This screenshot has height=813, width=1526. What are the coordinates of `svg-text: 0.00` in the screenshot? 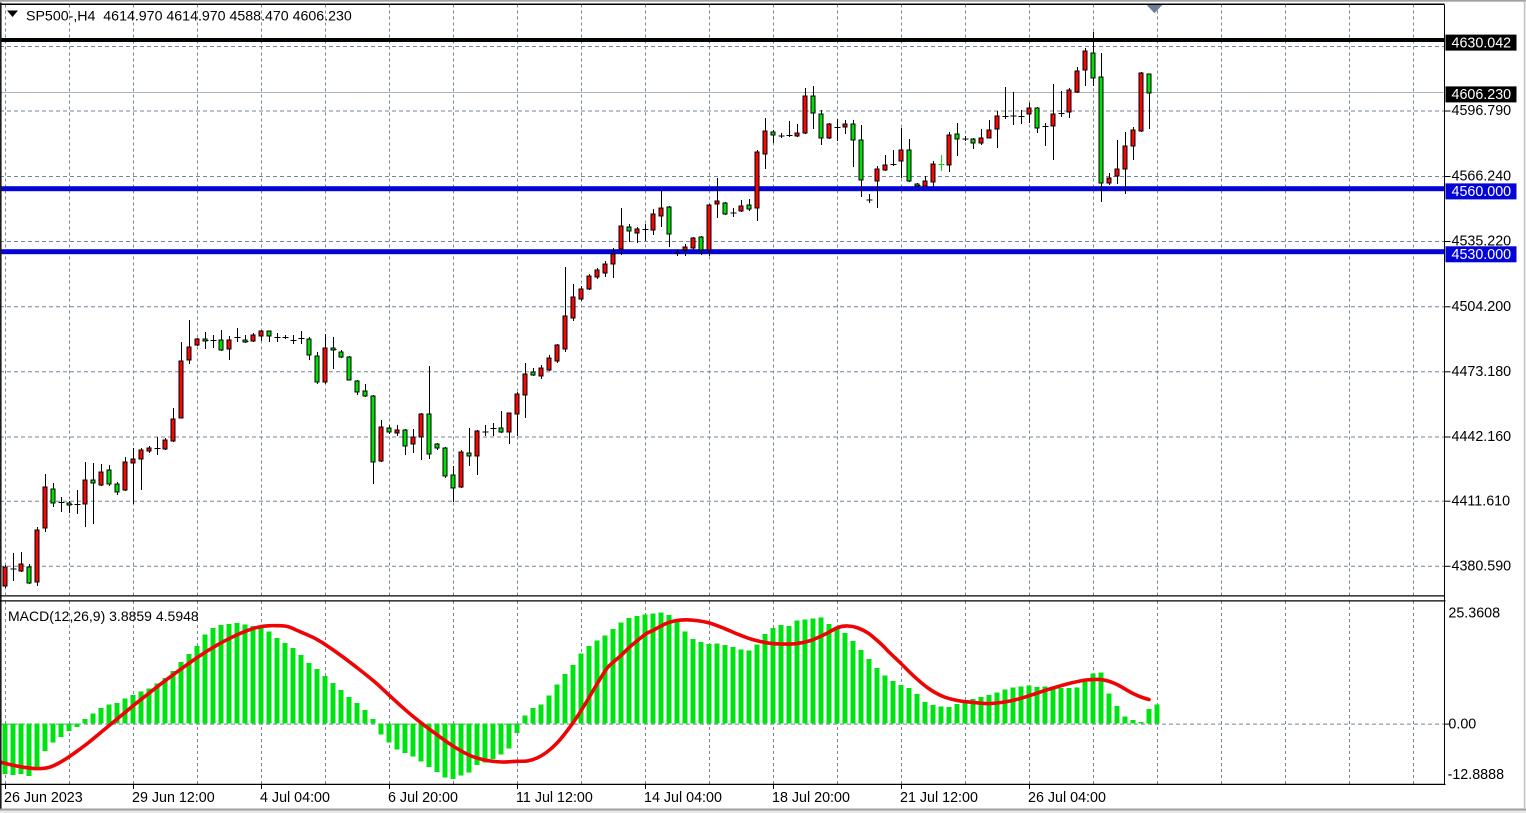 It's located at (1462, 724).